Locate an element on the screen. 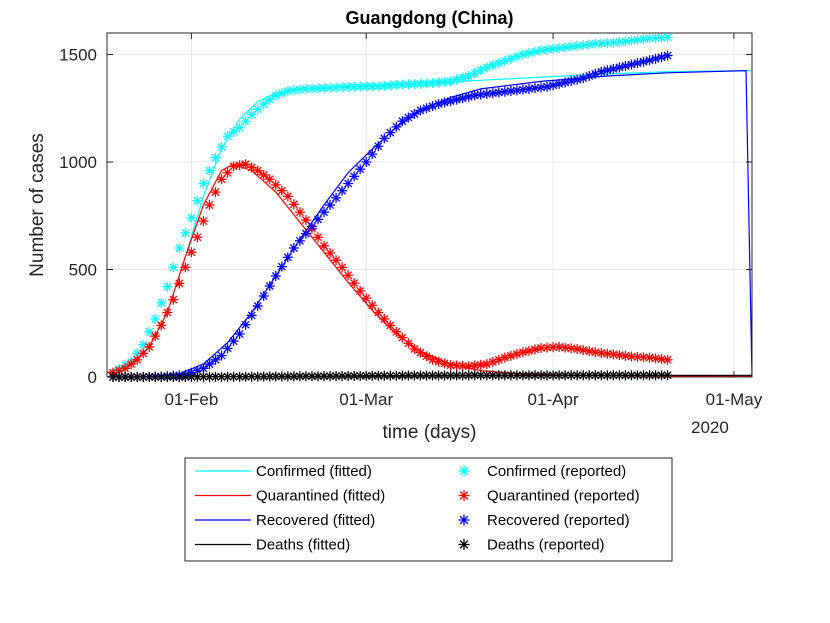 The image size is (830, 623). legend-label: Confirmed (reported) is located at coordinates (556, 471).